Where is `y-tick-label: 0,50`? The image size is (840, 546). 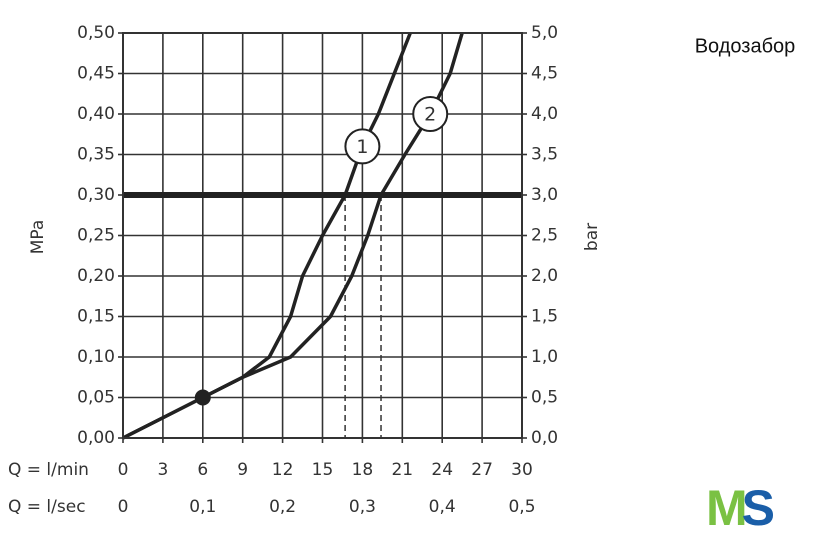 y-tick-label: 0,50 is located at coordinates (96, 33).